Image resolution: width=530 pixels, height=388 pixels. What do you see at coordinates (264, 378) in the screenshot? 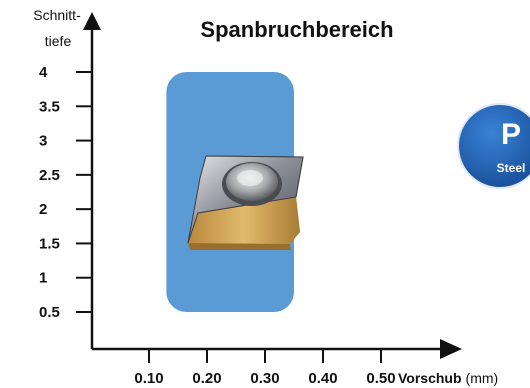
I see `x-tick-label: 0.30` at bounding box center [264, 378].